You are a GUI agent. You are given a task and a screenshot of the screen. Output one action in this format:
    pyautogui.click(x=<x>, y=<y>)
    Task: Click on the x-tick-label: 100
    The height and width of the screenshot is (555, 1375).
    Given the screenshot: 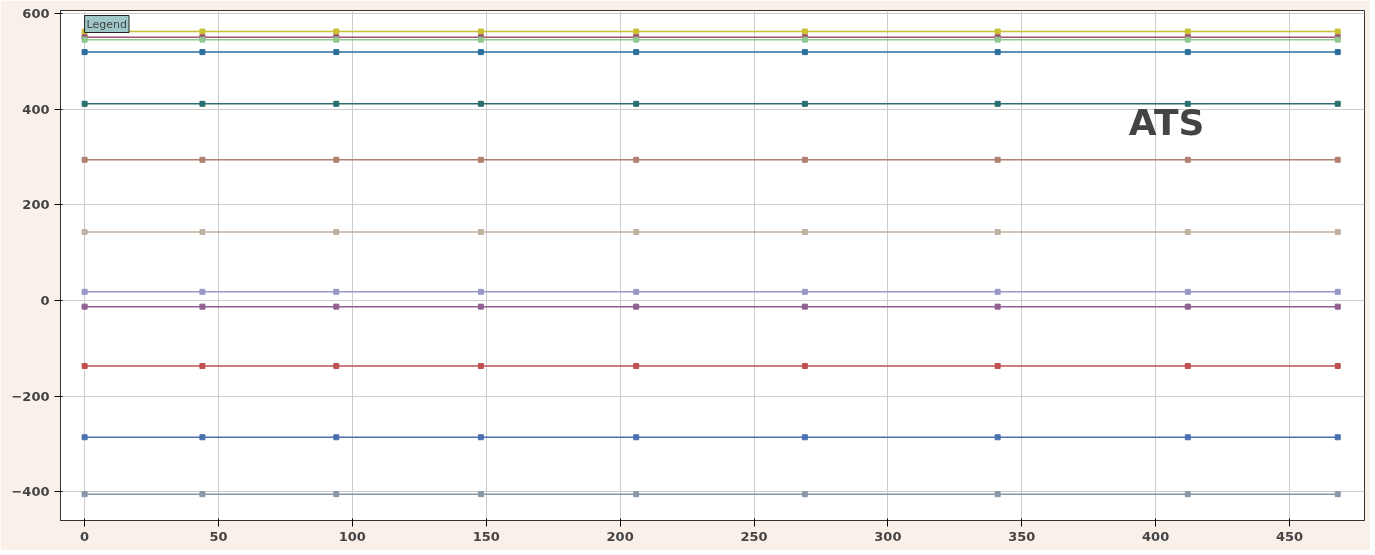 What is the action you would take?
    pyautogui.click(x=352, y=536)
    